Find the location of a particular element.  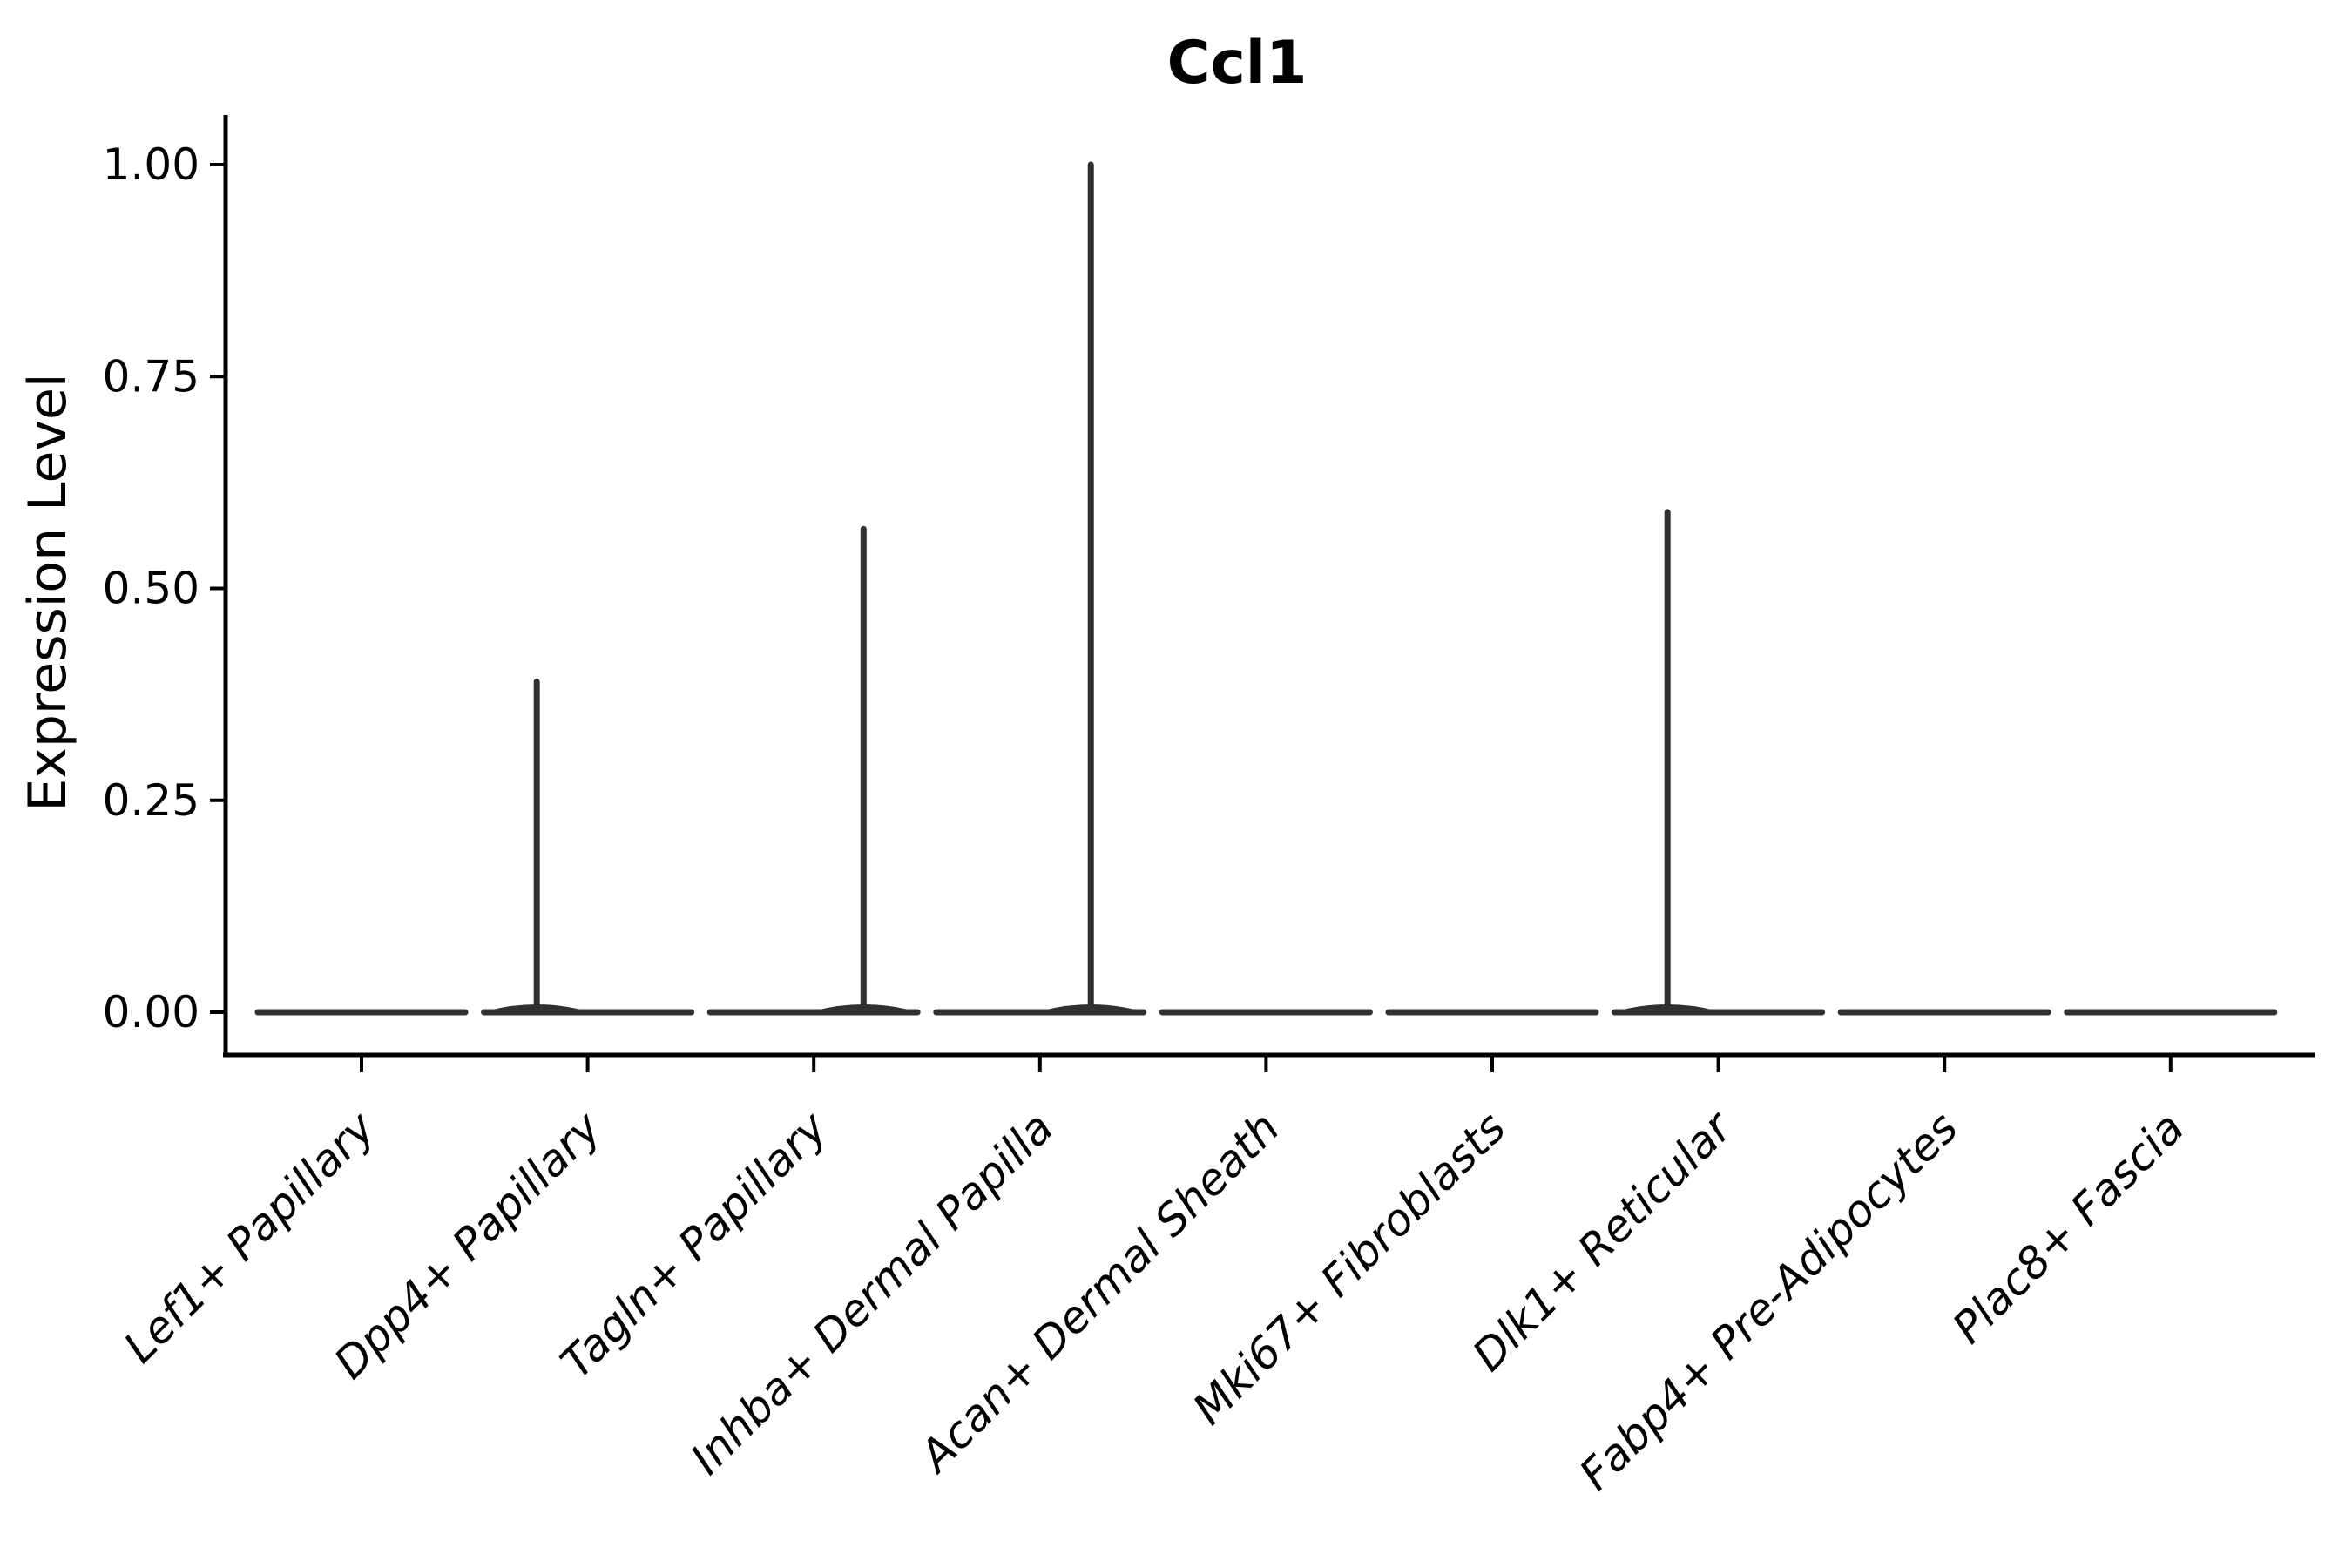

x-category-label-9: Plac8+ Fascia is located at coordinates (2068, 1227).